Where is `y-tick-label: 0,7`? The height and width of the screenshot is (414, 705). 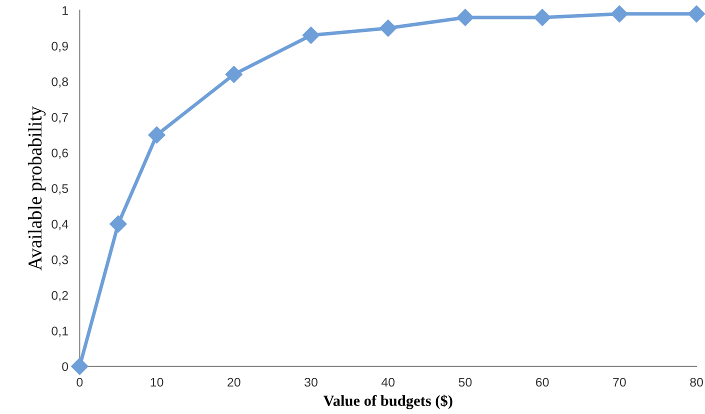
y-tick-label: 0,7 is located at coordinates (60, 118).